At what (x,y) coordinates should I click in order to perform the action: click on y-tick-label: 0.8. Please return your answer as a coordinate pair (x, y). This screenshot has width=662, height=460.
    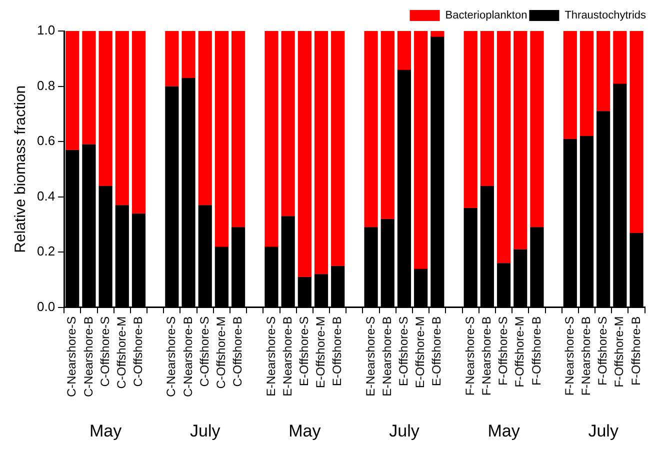
    Looking at the image, I should click on (46, 85).